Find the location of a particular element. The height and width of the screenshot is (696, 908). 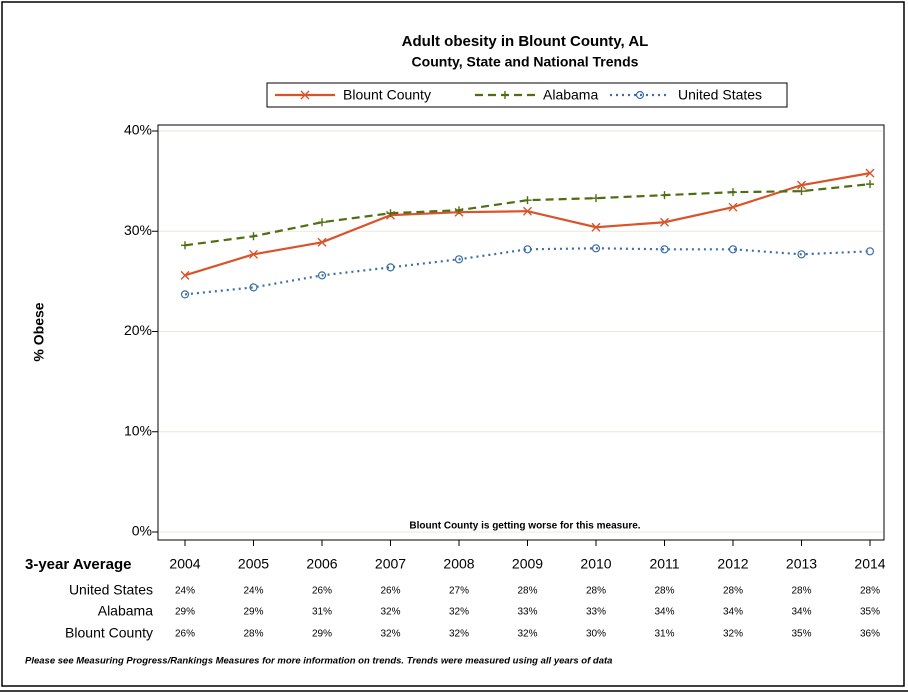

x-tick-label: 2011 is located at coordinates (664, 564).